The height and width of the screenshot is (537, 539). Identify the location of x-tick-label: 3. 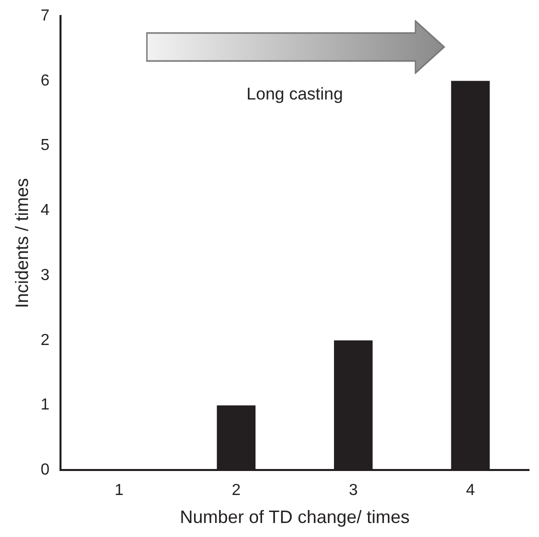
(353, 491).